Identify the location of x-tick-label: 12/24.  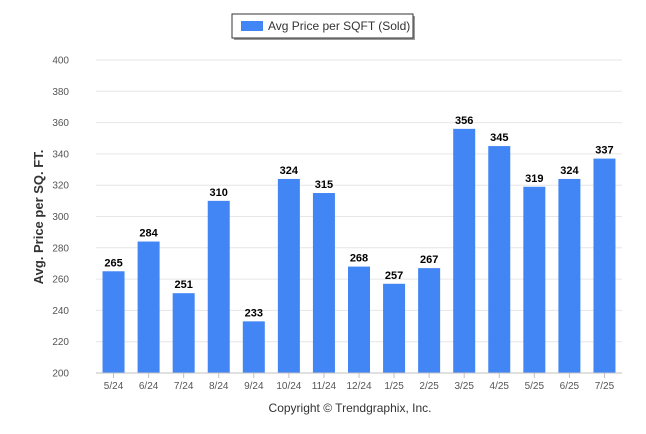
(358, 386).